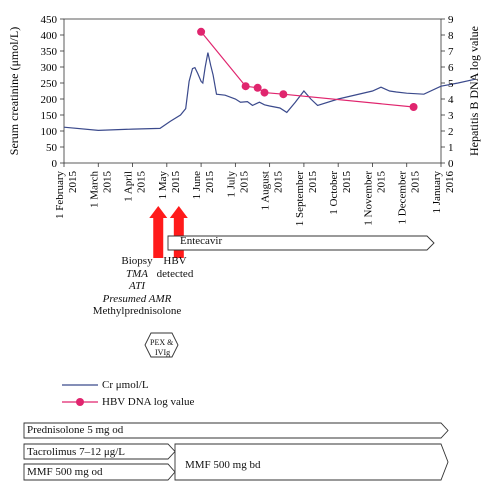 This screenshot has width=488, height=500. What do you see at coordinates (80, 402) in the screenshot?
I see `legend-hbv-swatch` at bounding box center [80, 402].